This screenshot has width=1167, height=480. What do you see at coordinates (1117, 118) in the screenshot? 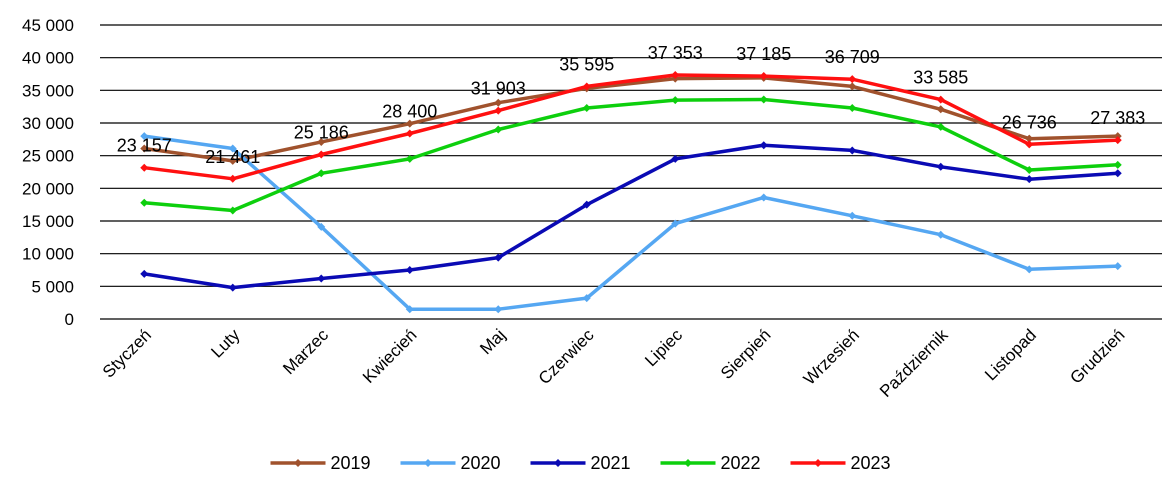
I see `data-label: 27 383` at bounding box center [1117, 118].